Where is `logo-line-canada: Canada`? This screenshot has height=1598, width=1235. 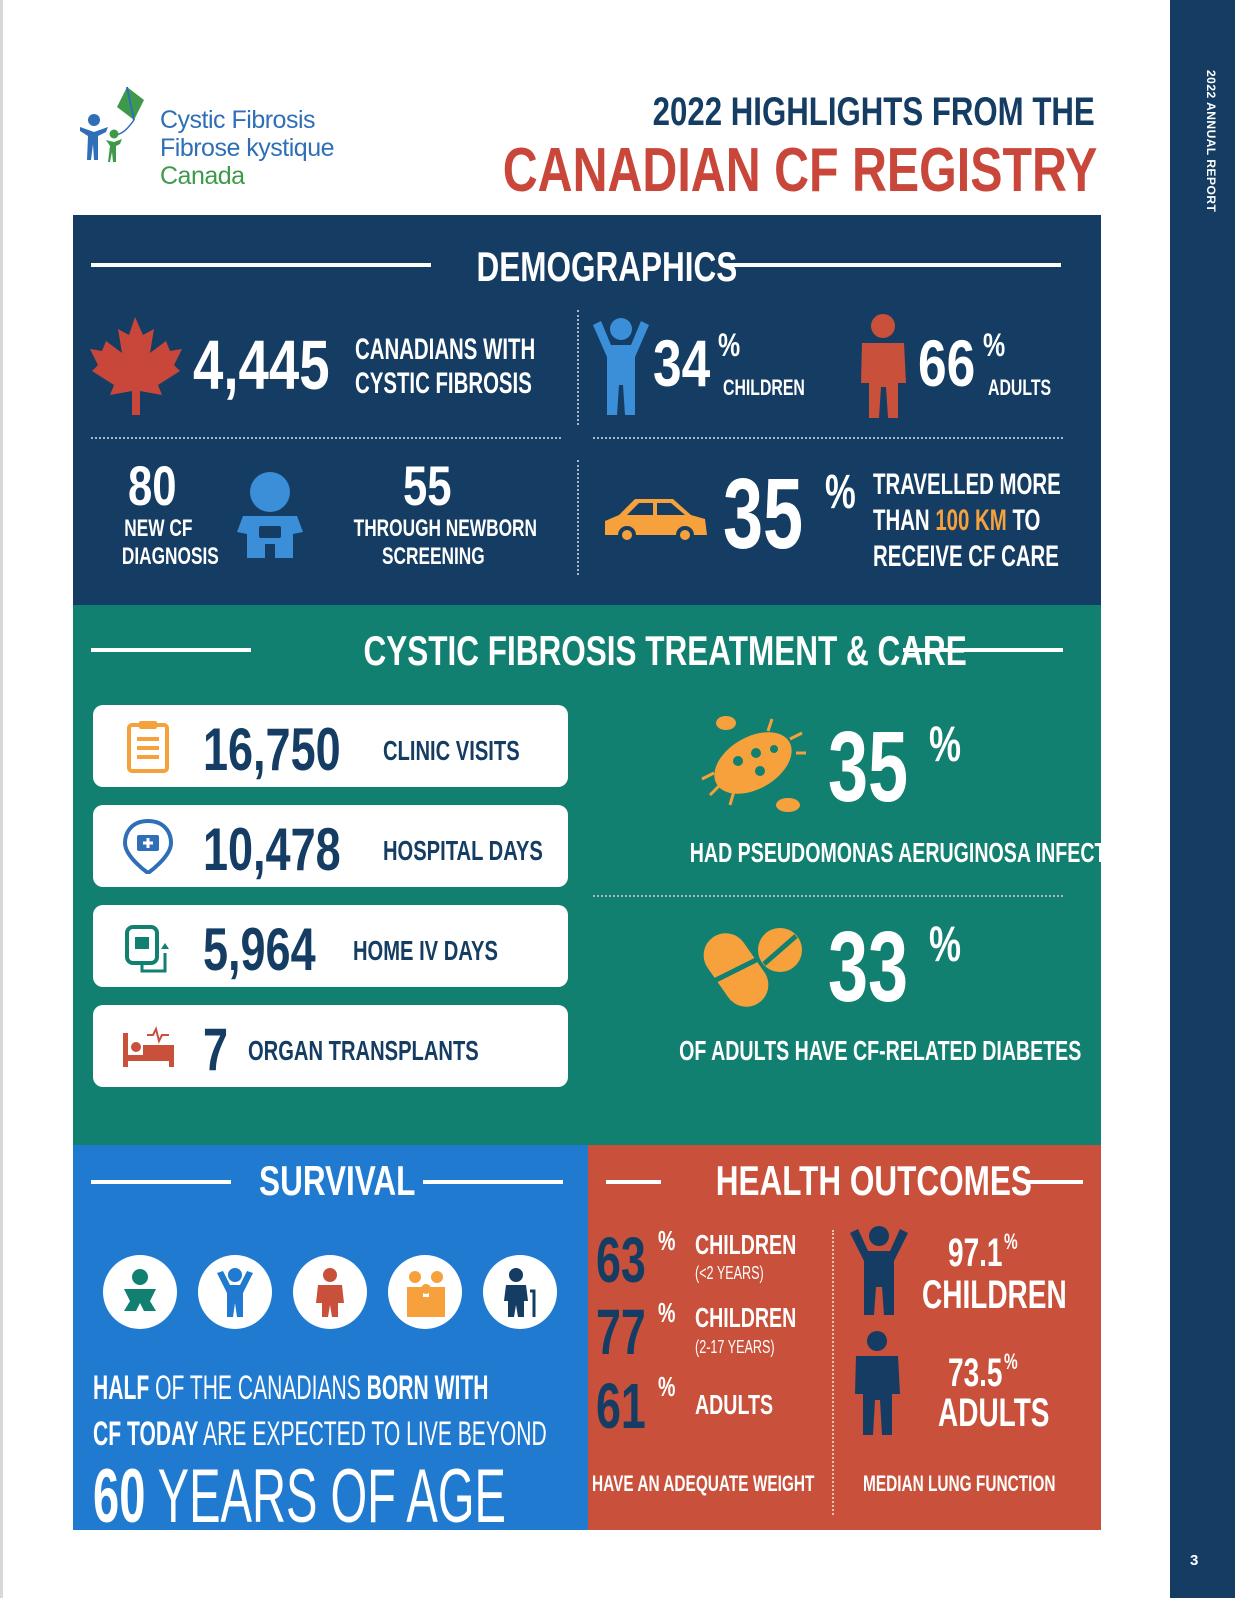 logo-line-canada: Canada is located at coordinates (202, 176).